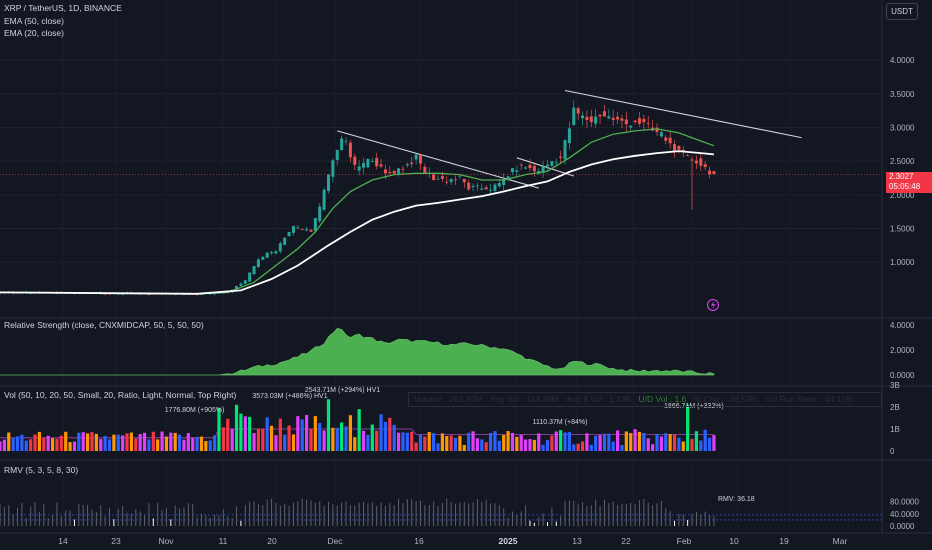 The width and height of the screenshot is (932, 550). Describe the element at coordinates (904, 514) in the screenshot. I see `rmv-tick-label: 40.0000` at that location.